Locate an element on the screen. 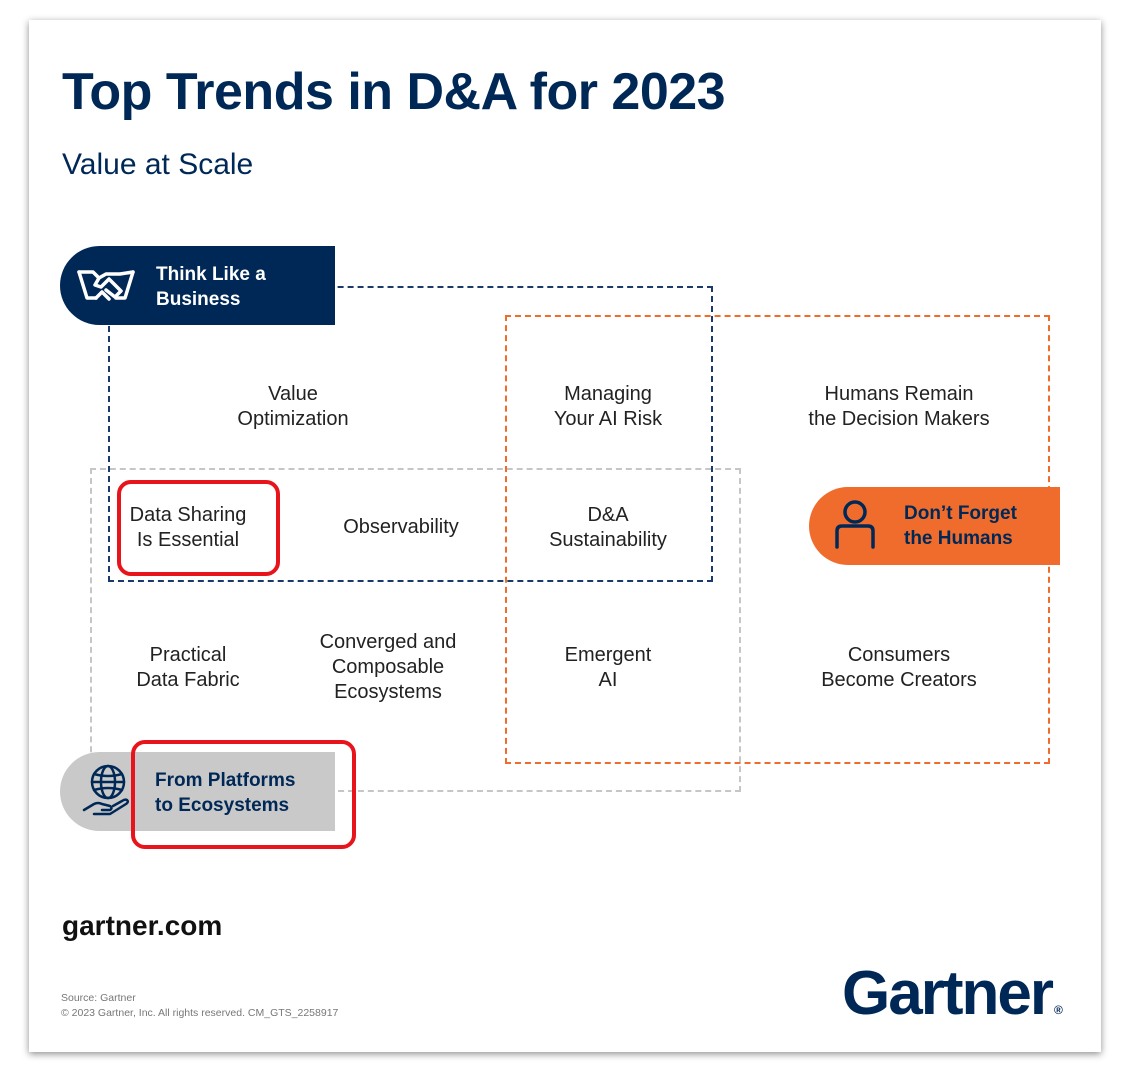 The image size is (1130, 1072). trend-practical-data-fabric: Practical Data Fabric is located at coordinates (188, 667).